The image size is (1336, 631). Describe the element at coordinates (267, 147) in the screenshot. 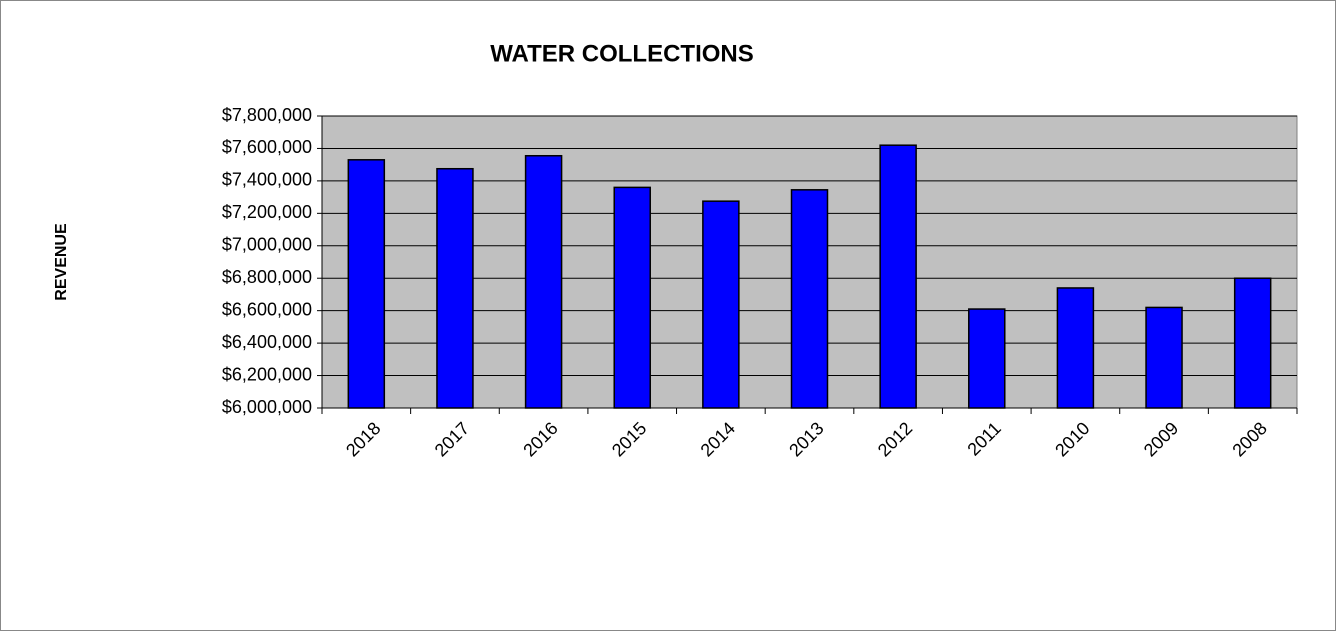

I see `y-tick-label: $7,600,000` at that location.